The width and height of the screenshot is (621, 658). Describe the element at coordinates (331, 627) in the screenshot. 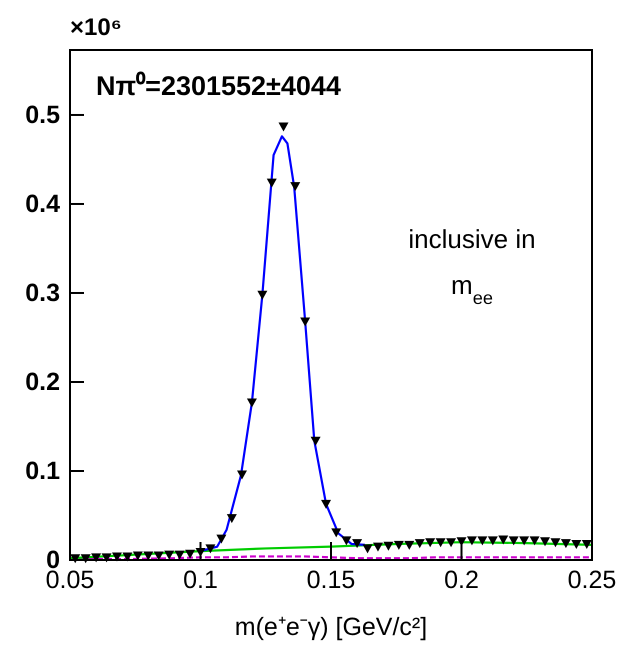

I see `x-axis-title: m(e⁺e⁻γ) [GeV/c²]` at that location.